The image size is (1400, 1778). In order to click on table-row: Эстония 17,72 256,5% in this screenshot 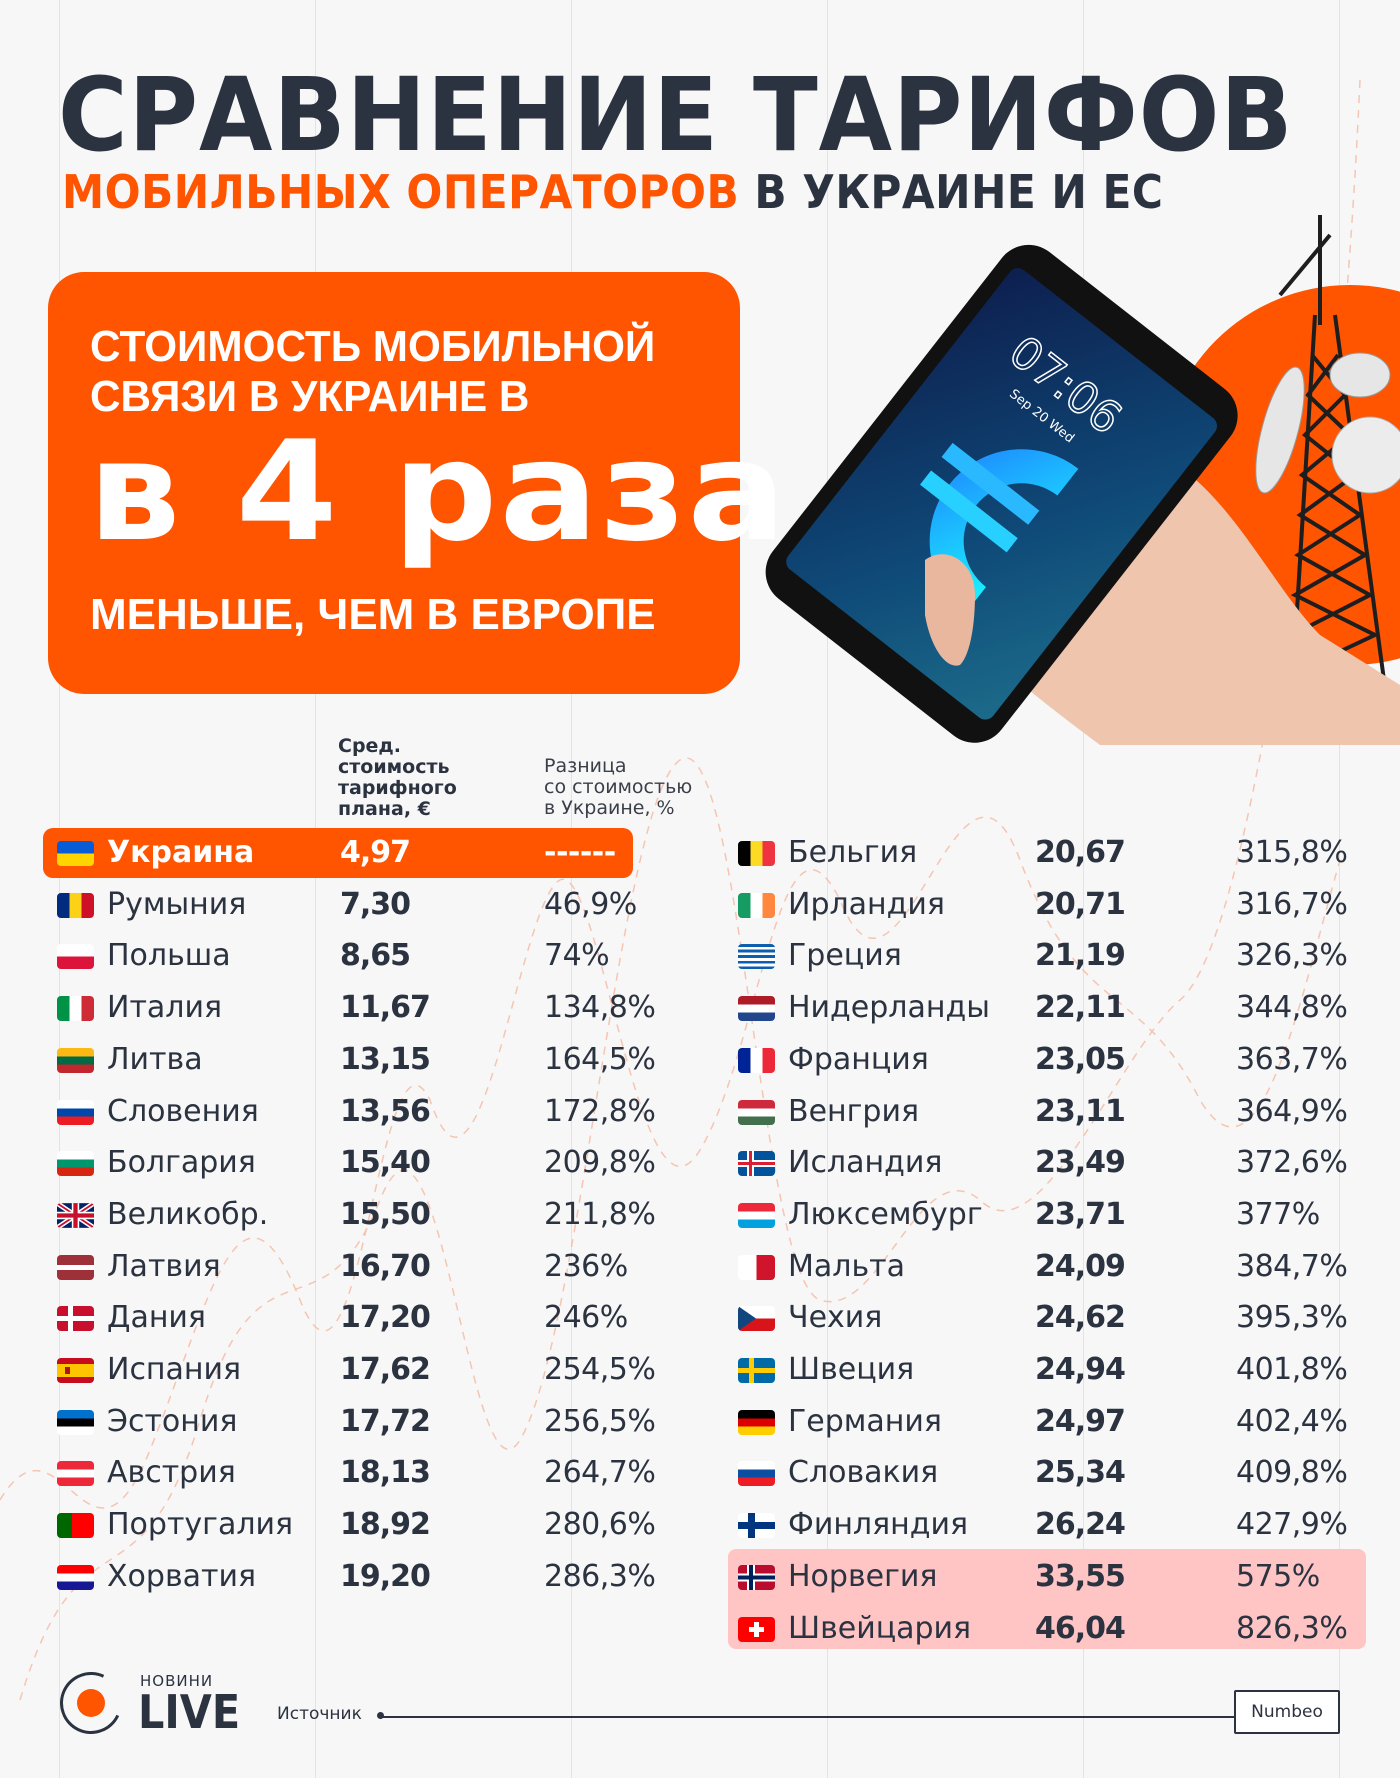, I will do `click(377, 1422)`.